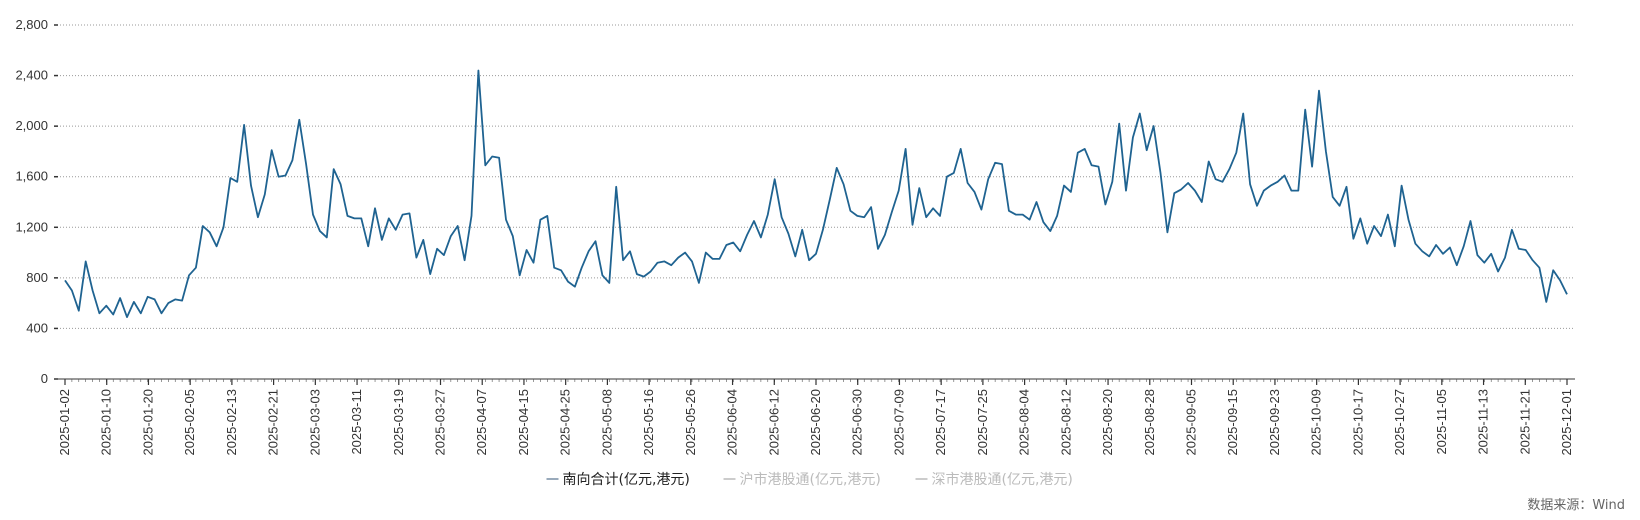 Image resolution: width=1640 pixels, height=520 pixels. What do you see at coordinates (314, 422) in the screenshot?
I see `x-tick-label: 2025-03-03` at bounding box center [314, 422].